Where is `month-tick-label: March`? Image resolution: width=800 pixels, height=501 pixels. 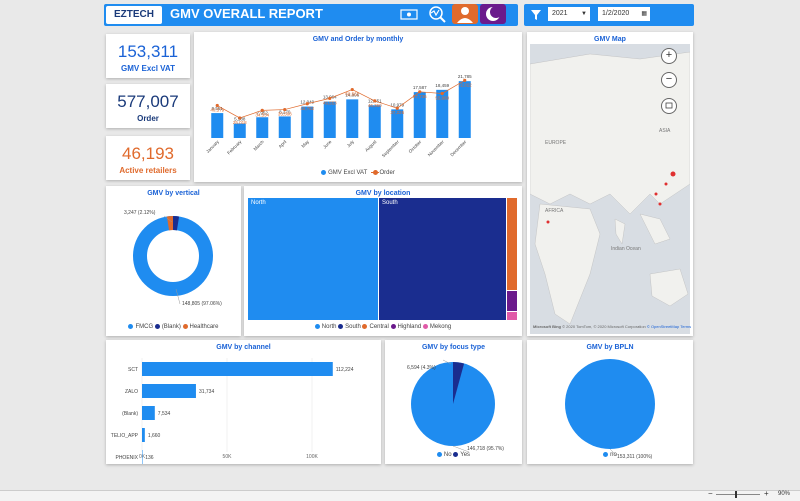 month-tick-label: March is located at coordinates (259, 145).